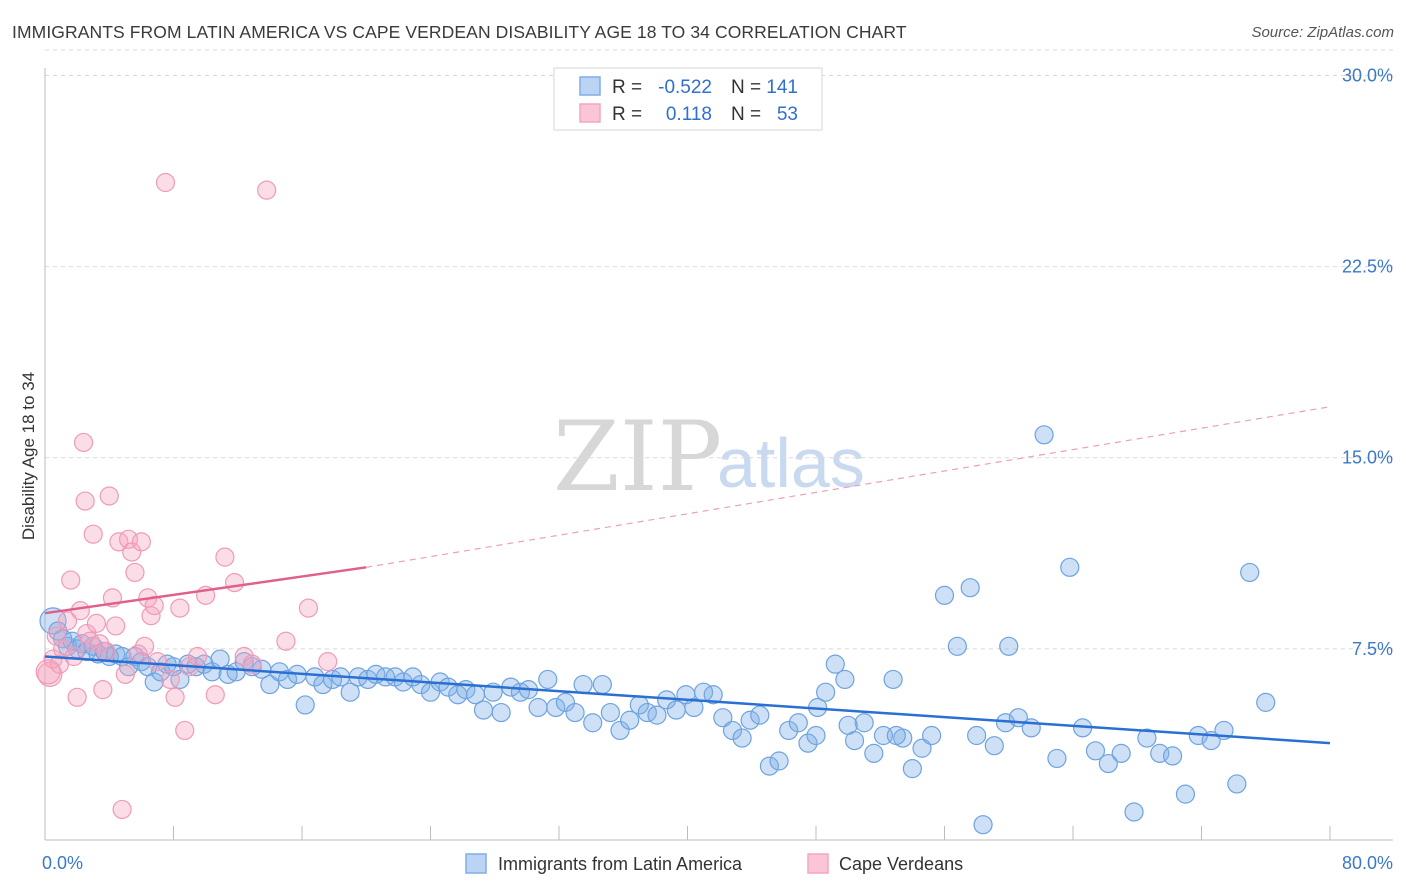 Image resolution: width=1406 pixels, height=892 pixels. Describe the element at coordinates (1322, 32) in the screenshot. I see `chart-source: Source: ZipAtlas.com` at that location.